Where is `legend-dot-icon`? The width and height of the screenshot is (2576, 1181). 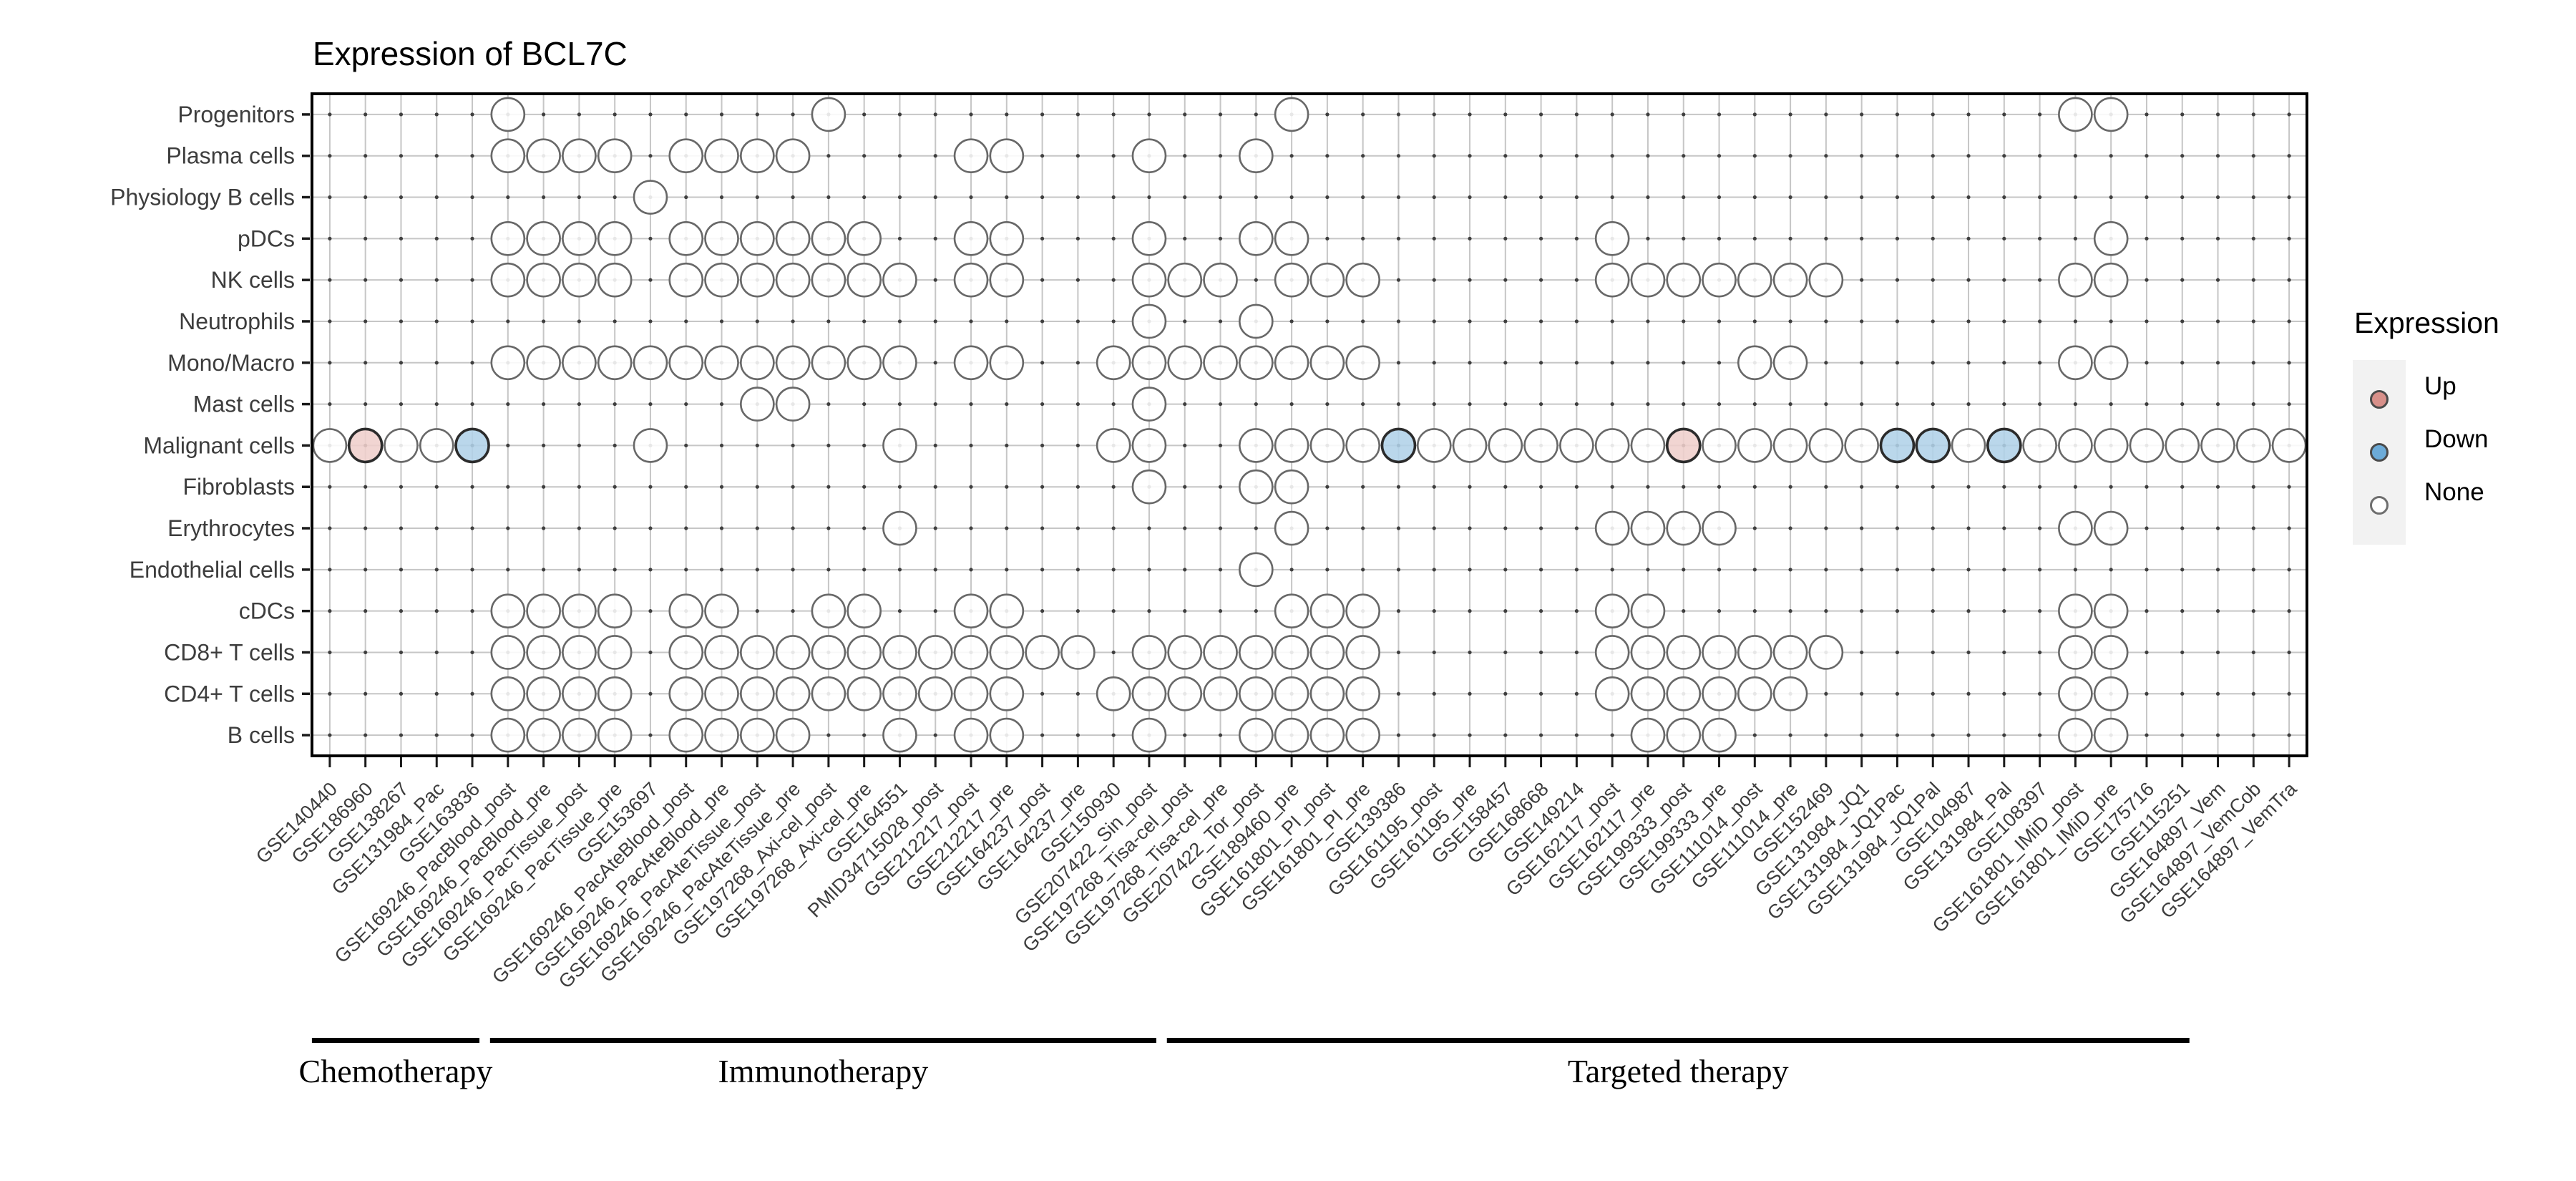
legend-dot-icon is located at coordinates (2379, 452).